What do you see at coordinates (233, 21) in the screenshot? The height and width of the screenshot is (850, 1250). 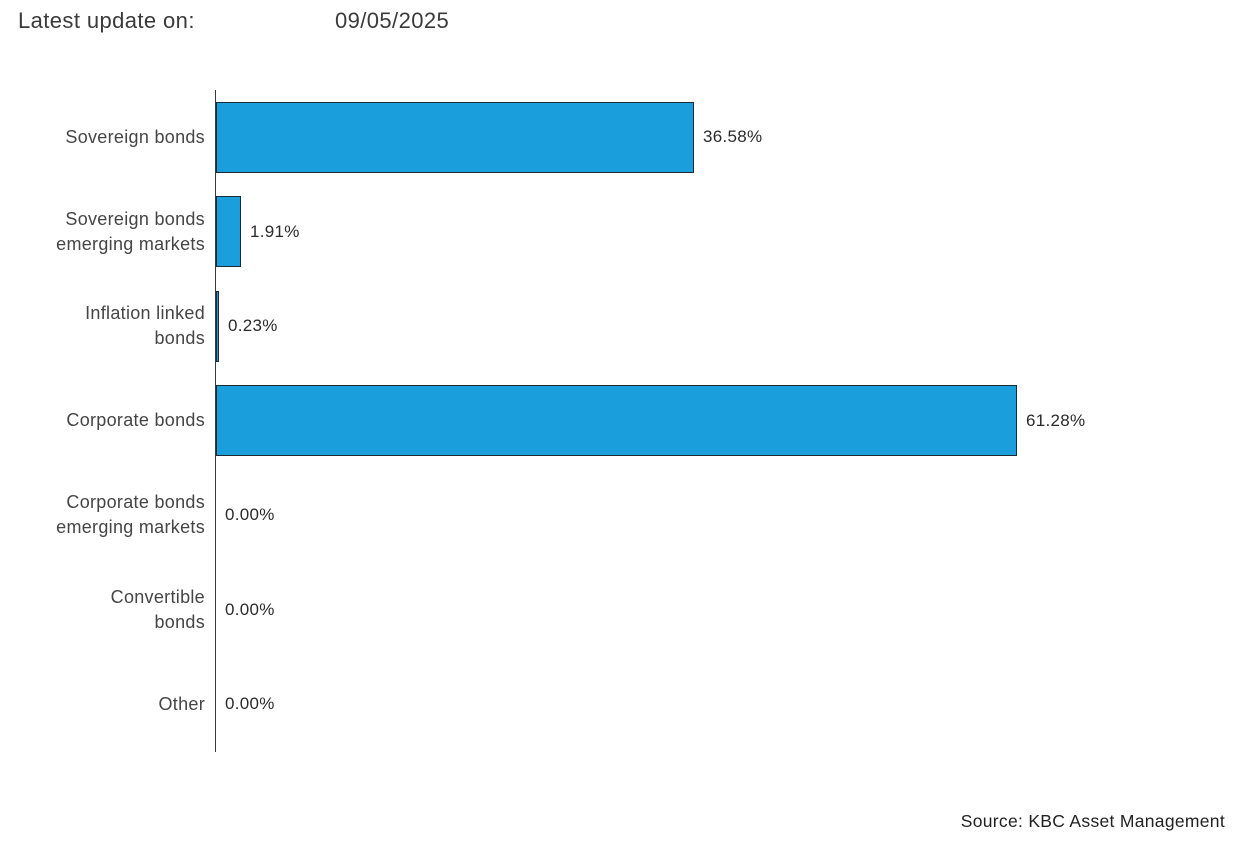 I see `chart-header: Latest update on: 09/05/2025` at bounding box center [233, 21].